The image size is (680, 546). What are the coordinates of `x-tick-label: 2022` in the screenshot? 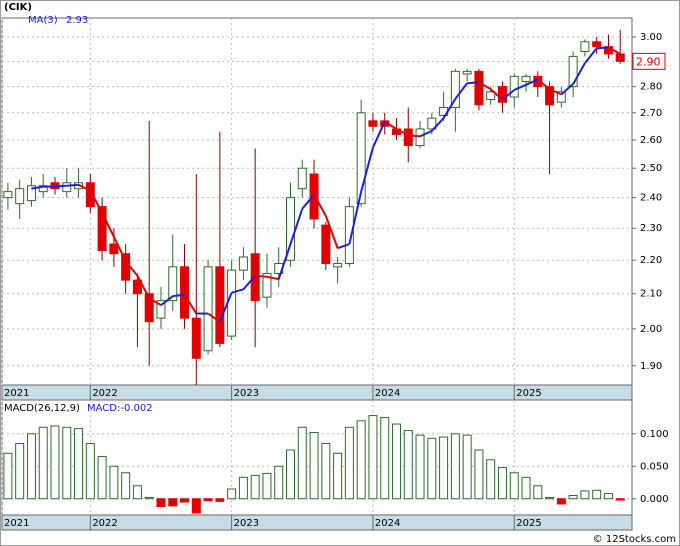 It's located at (104, 523).